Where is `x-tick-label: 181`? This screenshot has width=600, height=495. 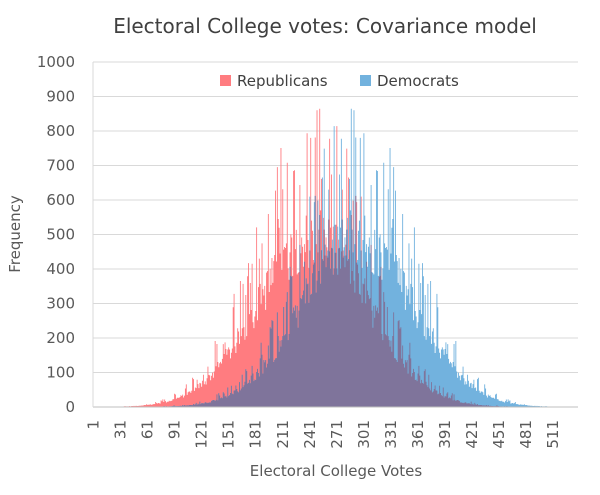 x-tick-label: 181 is located at coordinates (256, 434).